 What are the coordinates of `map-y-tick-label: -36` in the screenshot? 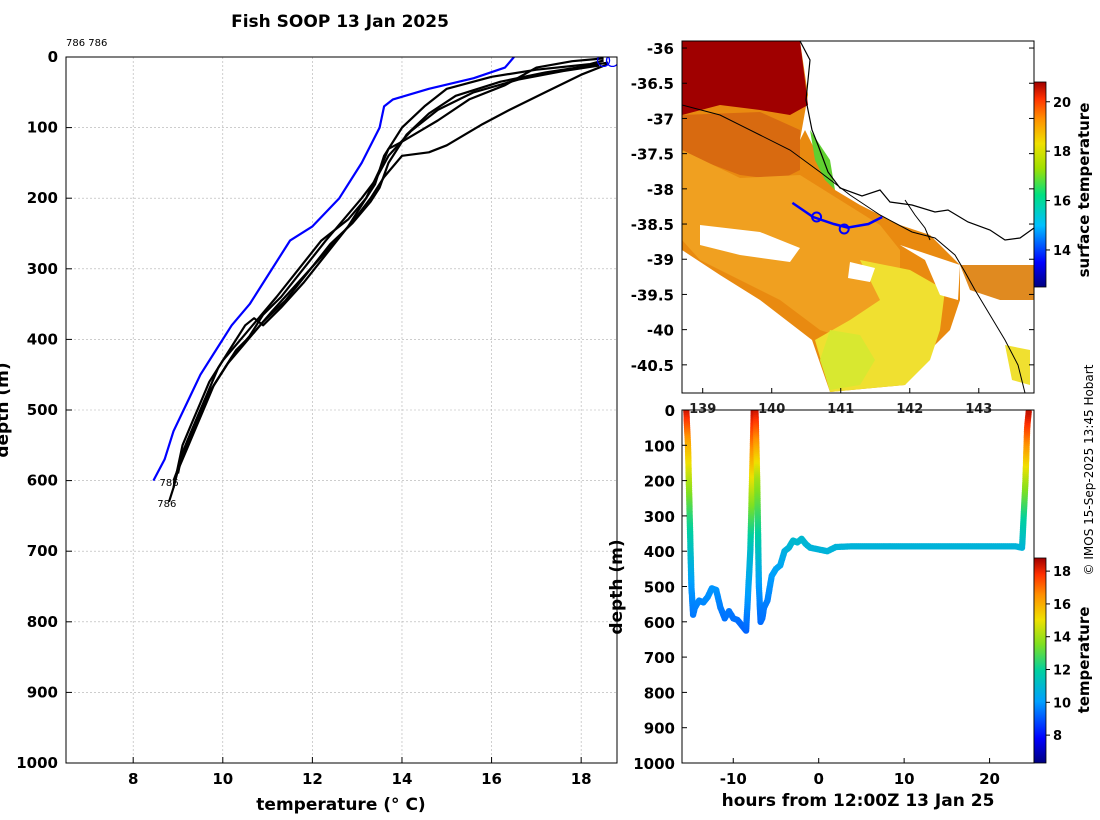 It's located at (660, 49).